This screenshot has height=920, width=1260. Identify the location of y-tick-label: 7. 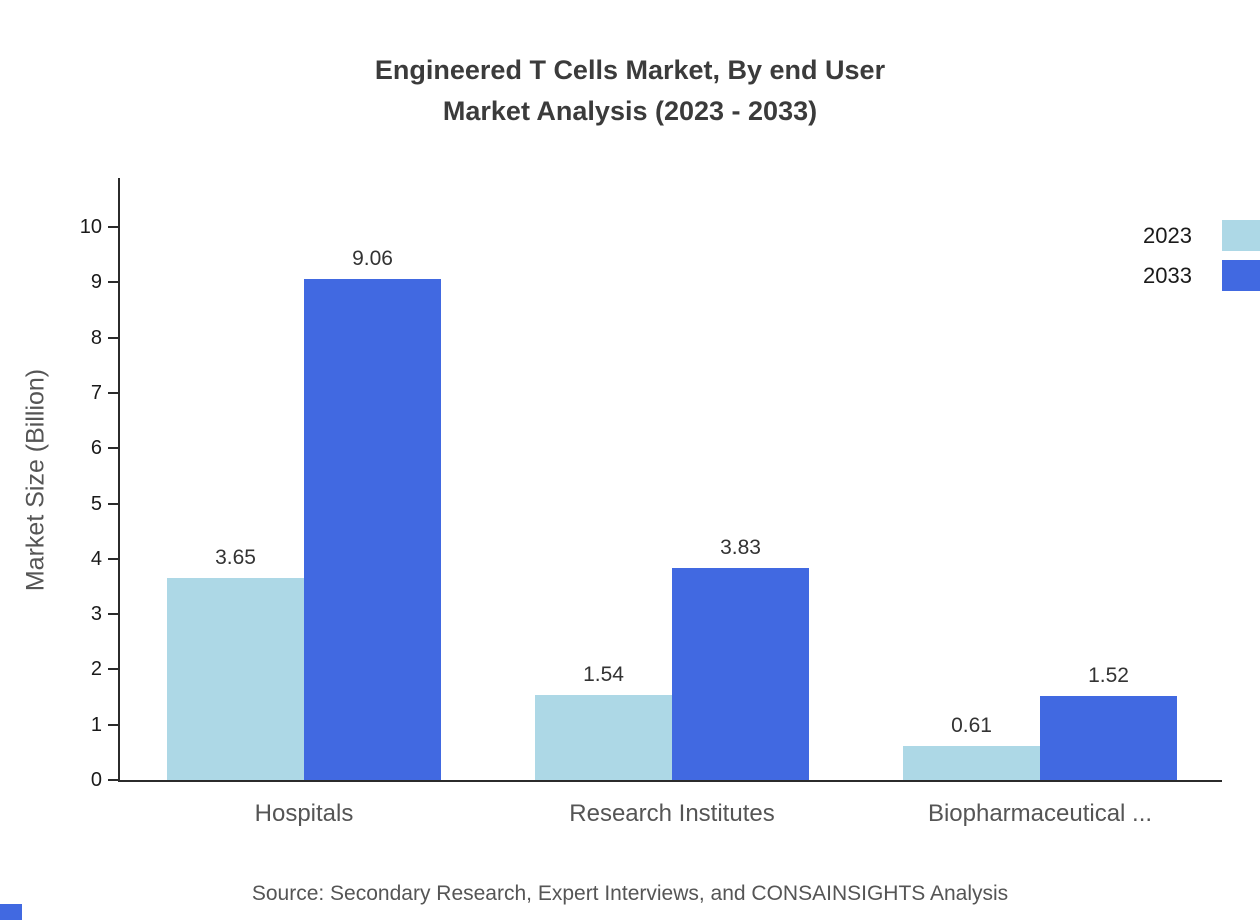
(96, 392).